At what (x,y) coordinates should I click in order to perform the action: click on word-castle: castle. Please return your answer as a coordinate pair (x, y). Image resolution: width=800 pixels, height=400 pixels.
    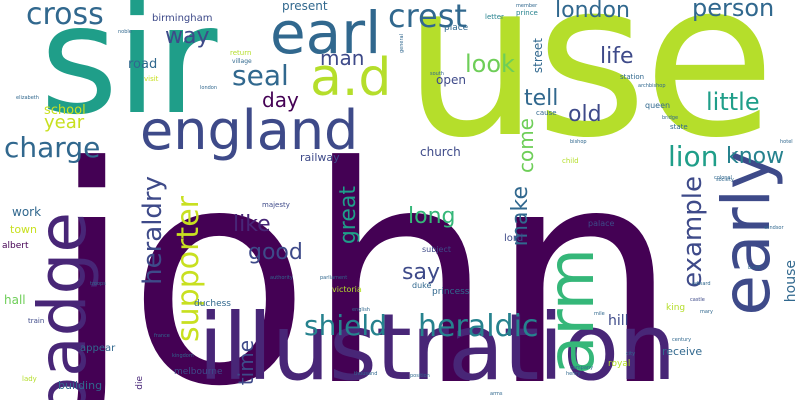
    Looking at the image, I should click on (697, 300).